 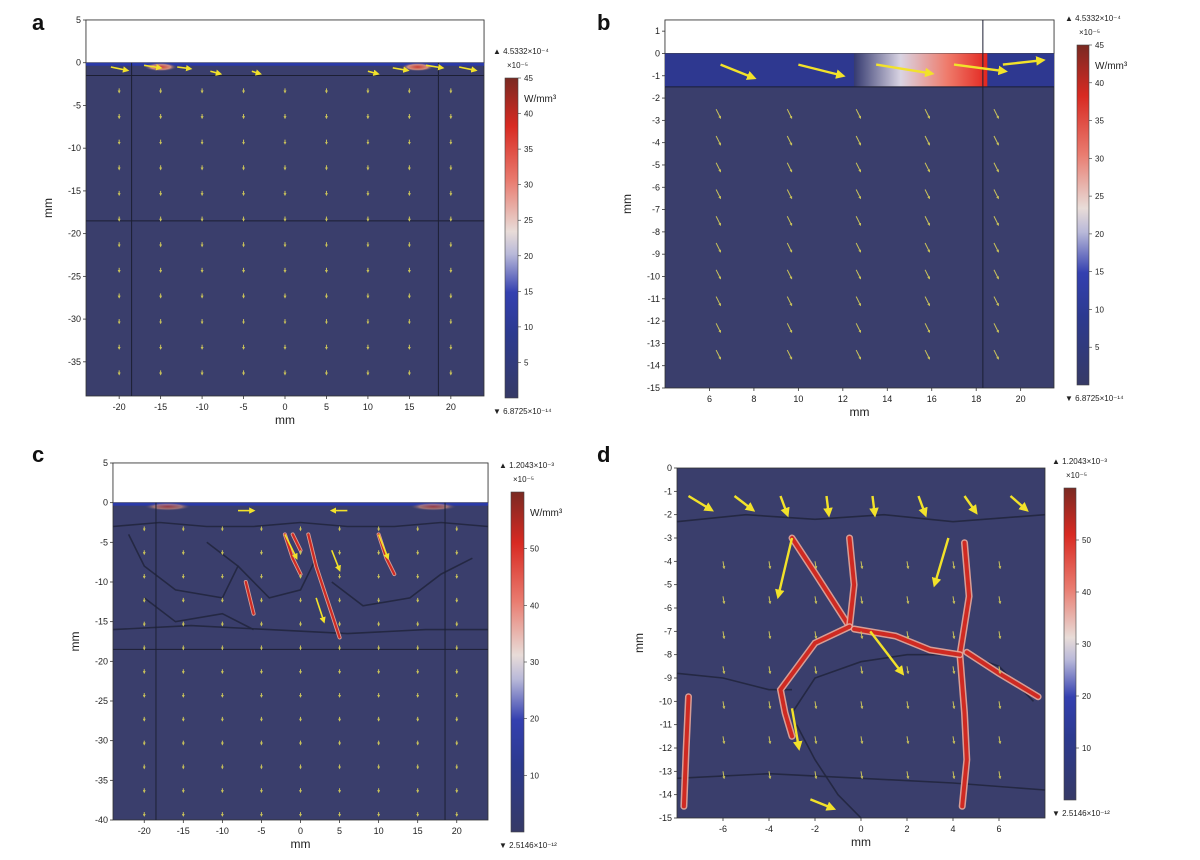 What do you see at coordinates (1099, 196) in the screenshot?
I see `colorbar-tick-label: 25` at bounding box center [1099, 196].